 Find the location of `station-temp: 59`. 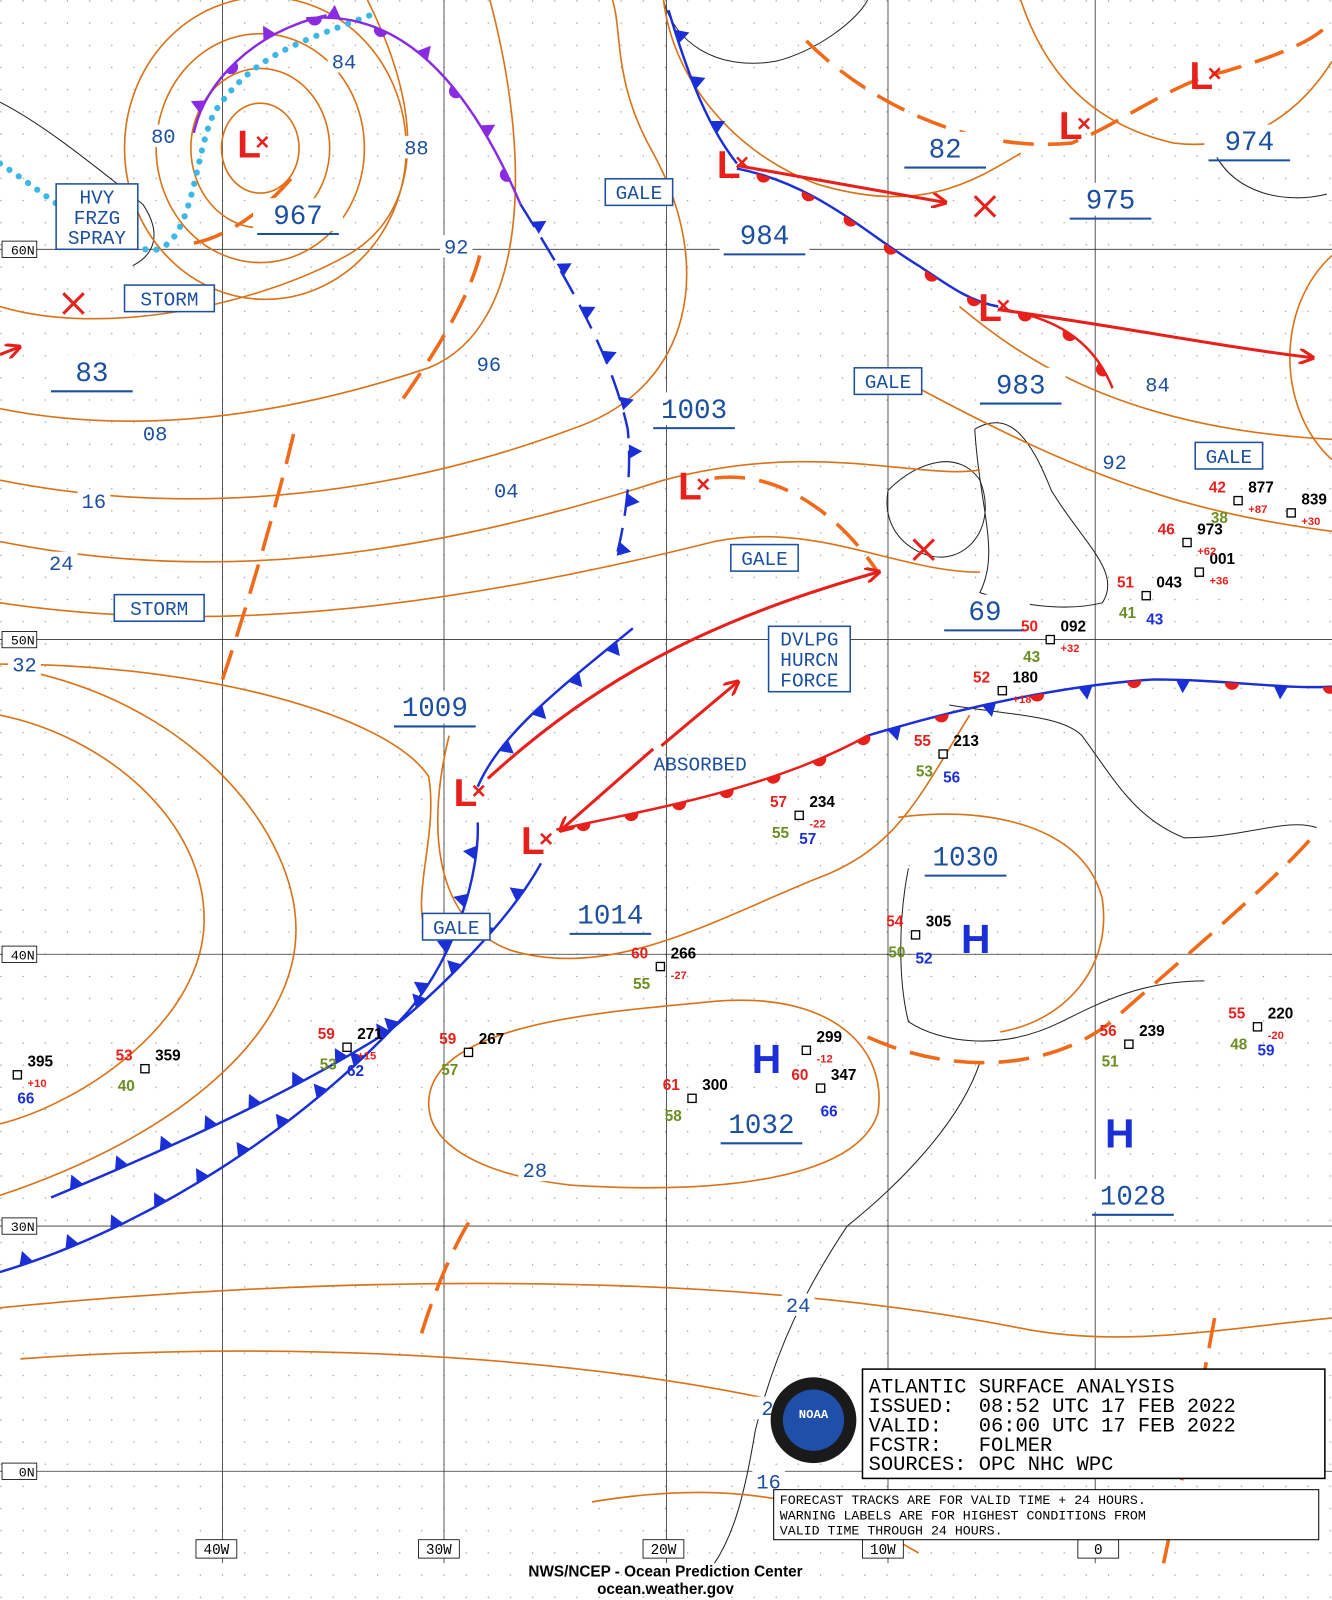

station-temp: 59 is located at coordinates (447, 1039).